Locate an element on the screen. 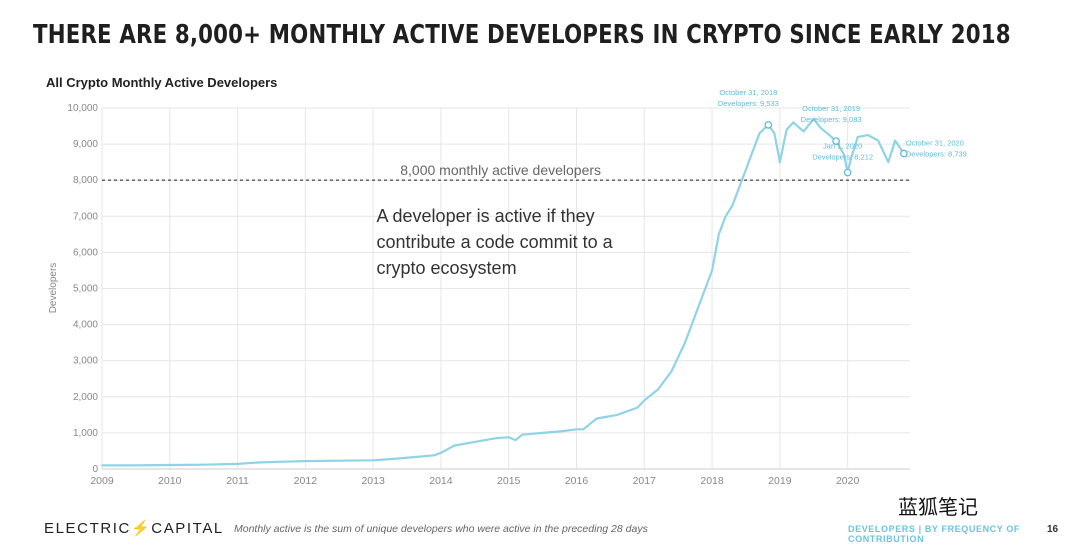 Image resolution: width=1080 pixels, height=555 pixels. y-tick-label: 1,000 is located at coordinates (85, 433).